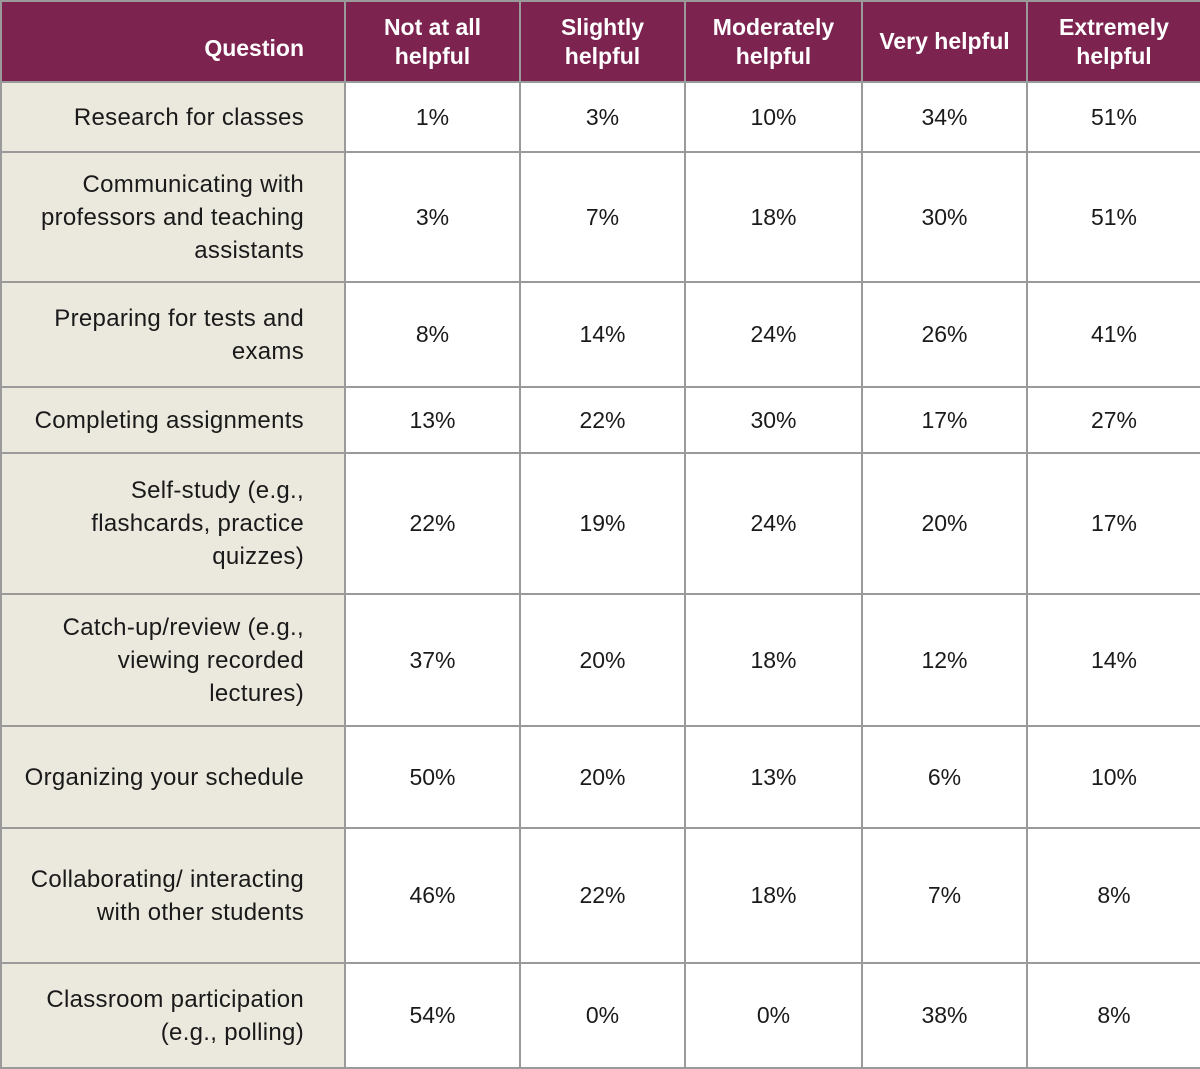 This screenshot has width=1200, height=1069. Describe the element at coordinates (944, 420) in the screenshot. I see `cell-very-helpful: 17%` at that location.